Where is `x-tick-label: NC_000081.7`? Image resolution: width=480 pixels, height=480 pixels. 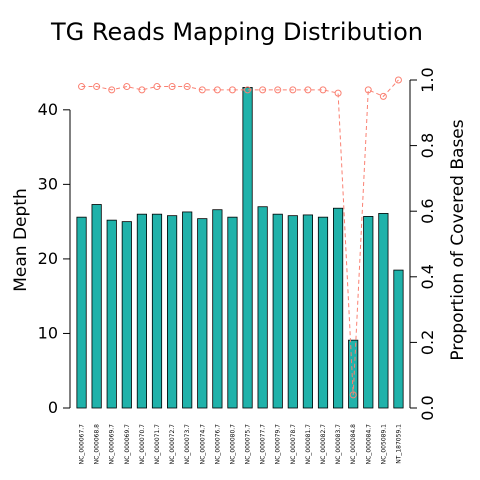 x-tick-label: NC_000081.7 is located at coordinates (308, 444).